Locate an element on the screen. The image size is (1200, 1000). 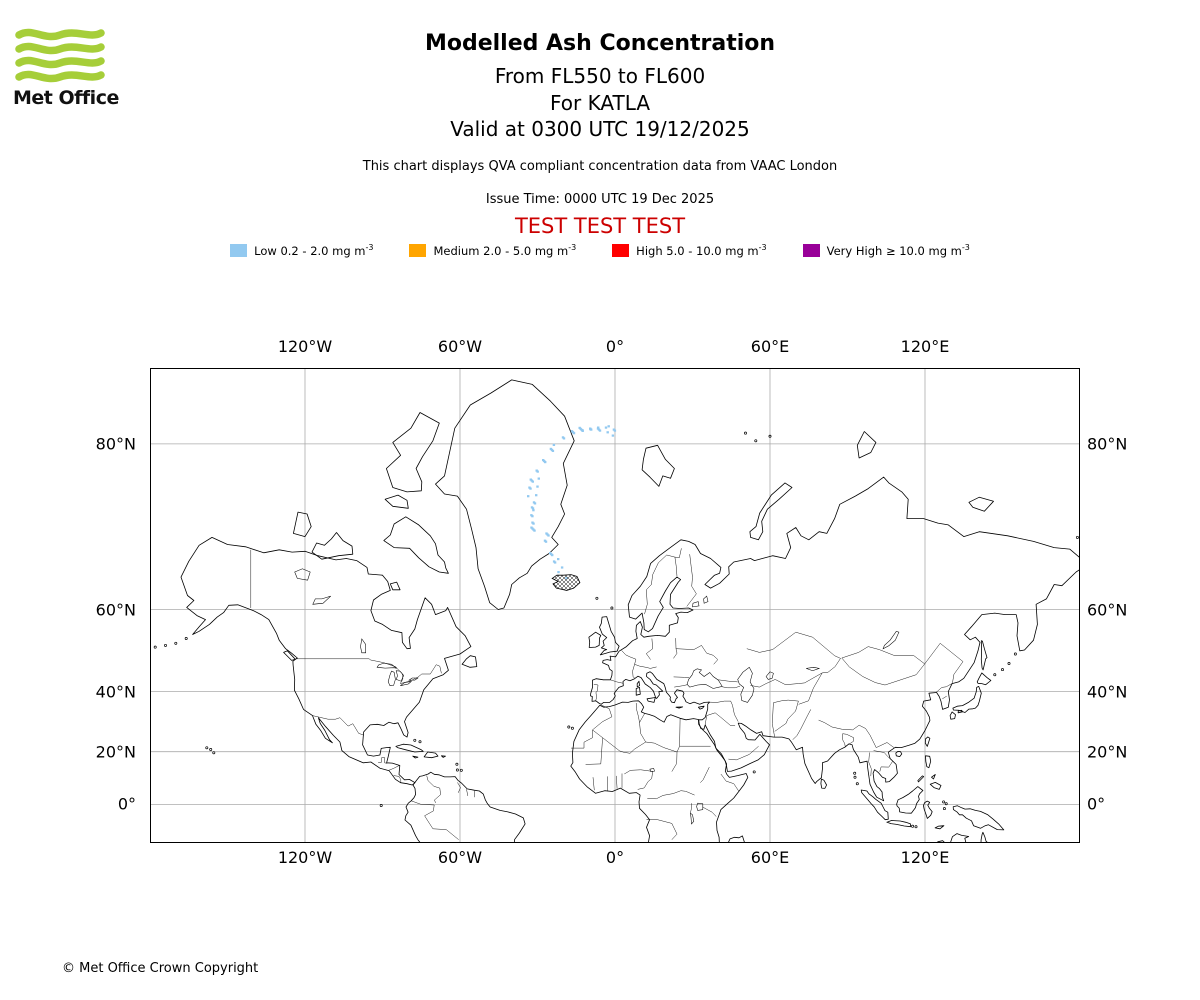
legend-label-low: Low 0.2 - 2.0 mg m-3 is located at coordinates (313, 250).